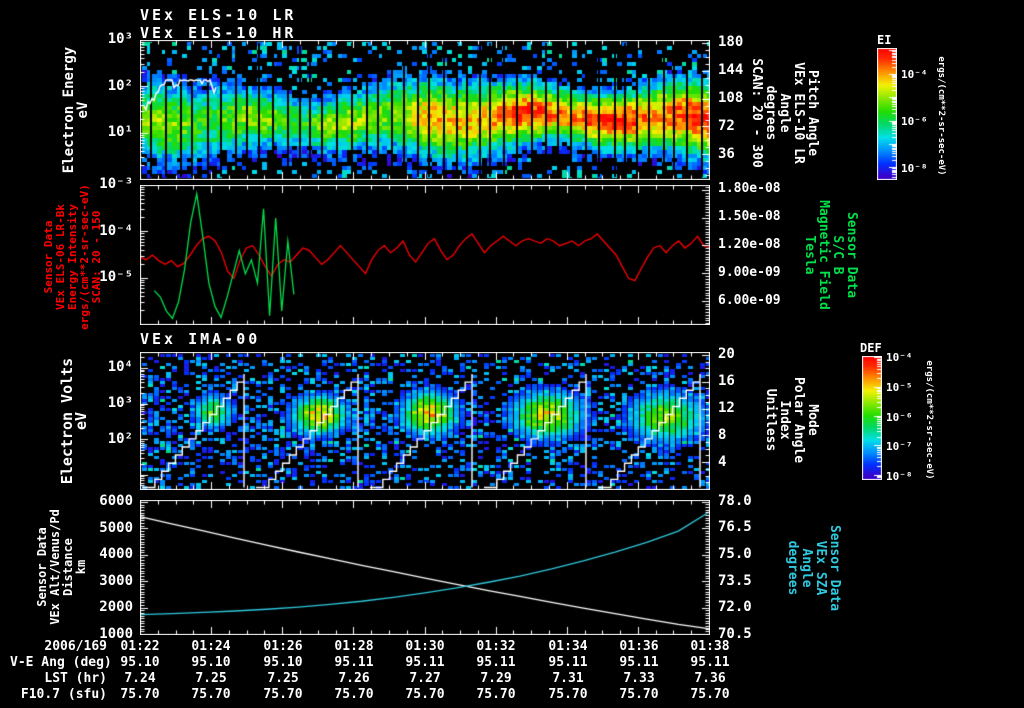 The height and width of the screenshot is (708, 1024). What do you see at coordinates (914, 74) in the screenshot?
I see `els-colorbar-tick-label: 10⁻⁴` at bounding box center [914, 74].